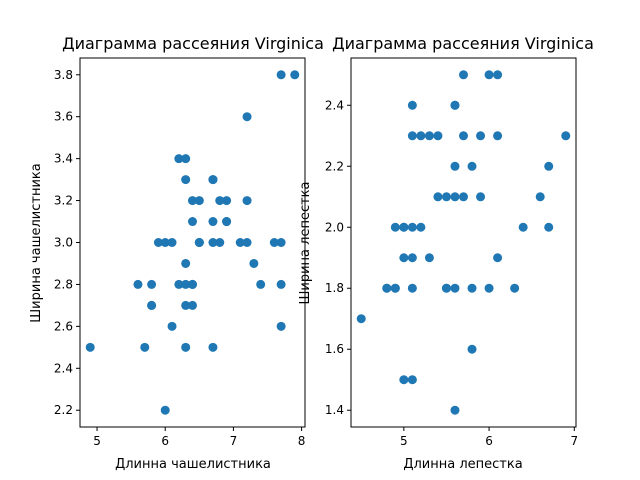  Describe the element at coordinates (334, 410) in the screenshot. I see `right-plot-ytick-label: 1.4` at that location.